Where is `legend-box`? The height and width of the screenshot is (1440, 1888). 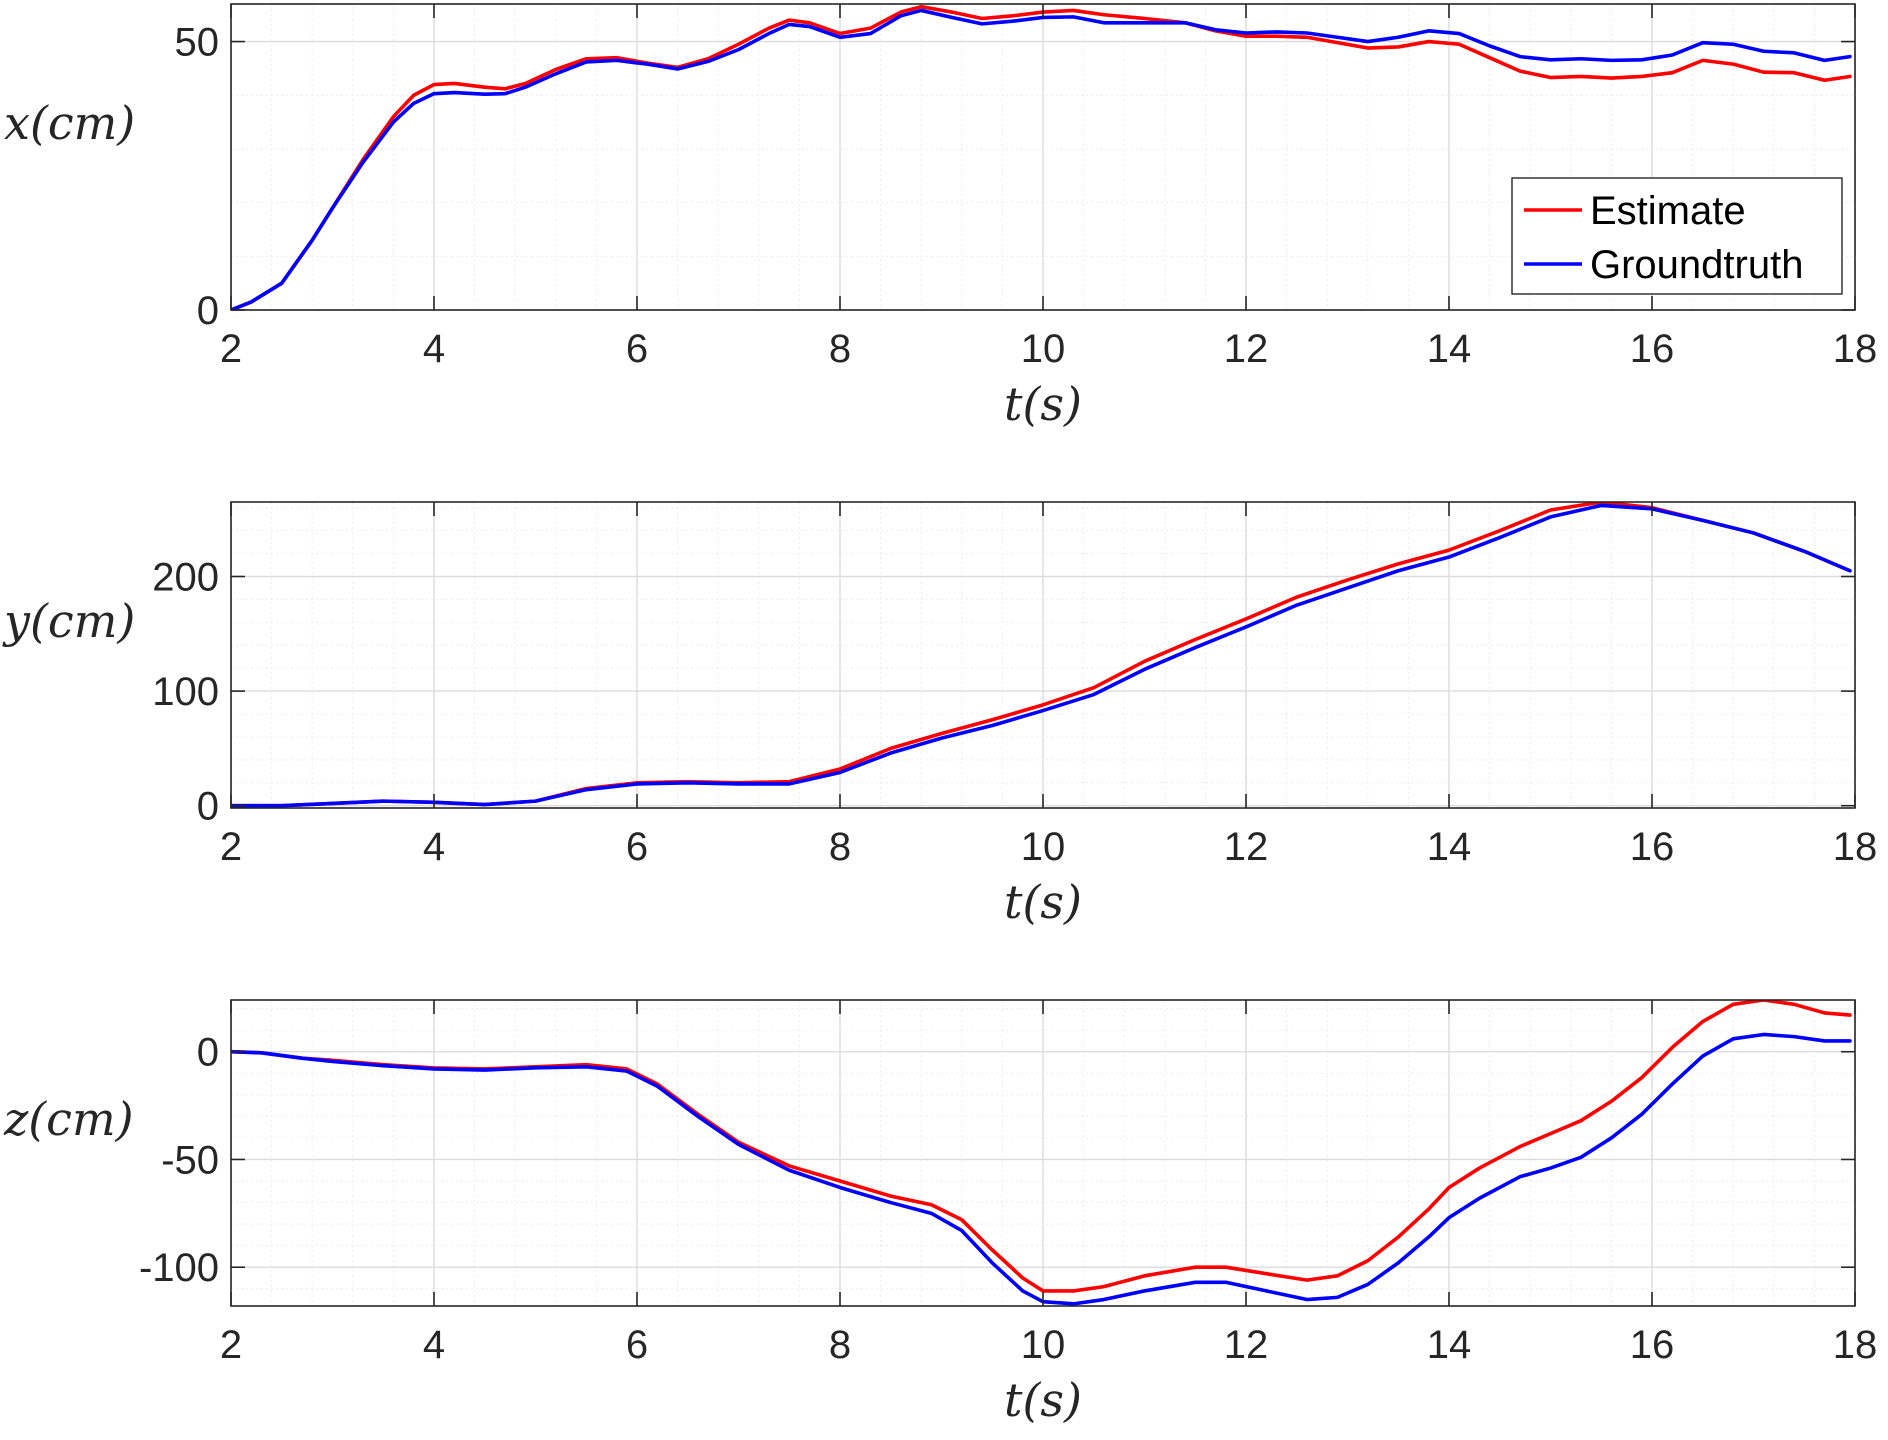 legend-box is located at coordinates (1677, 236).